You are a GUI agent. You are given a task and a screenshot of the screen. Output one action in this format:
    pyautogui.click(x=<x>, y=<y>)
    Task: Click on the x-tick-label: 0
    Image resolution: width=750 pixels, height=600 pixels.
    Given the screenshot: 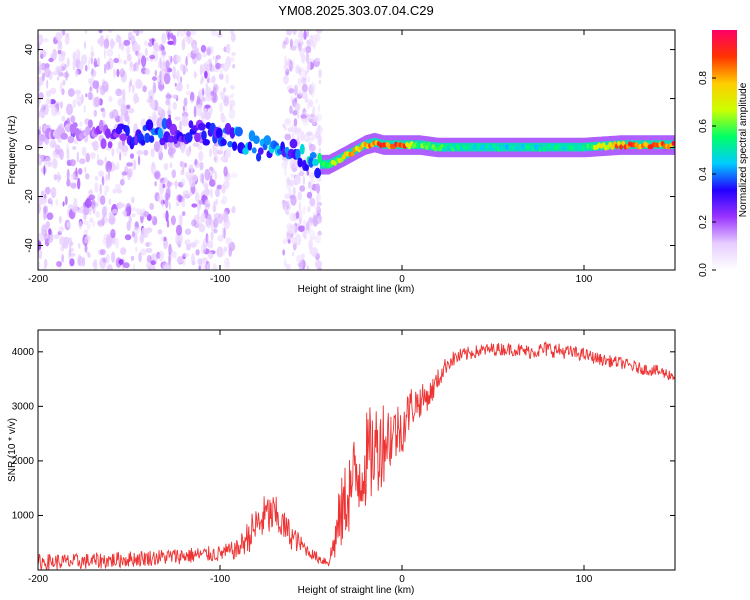 What is the action you would take?
    pyautogui.click(x=402, y=579)
    